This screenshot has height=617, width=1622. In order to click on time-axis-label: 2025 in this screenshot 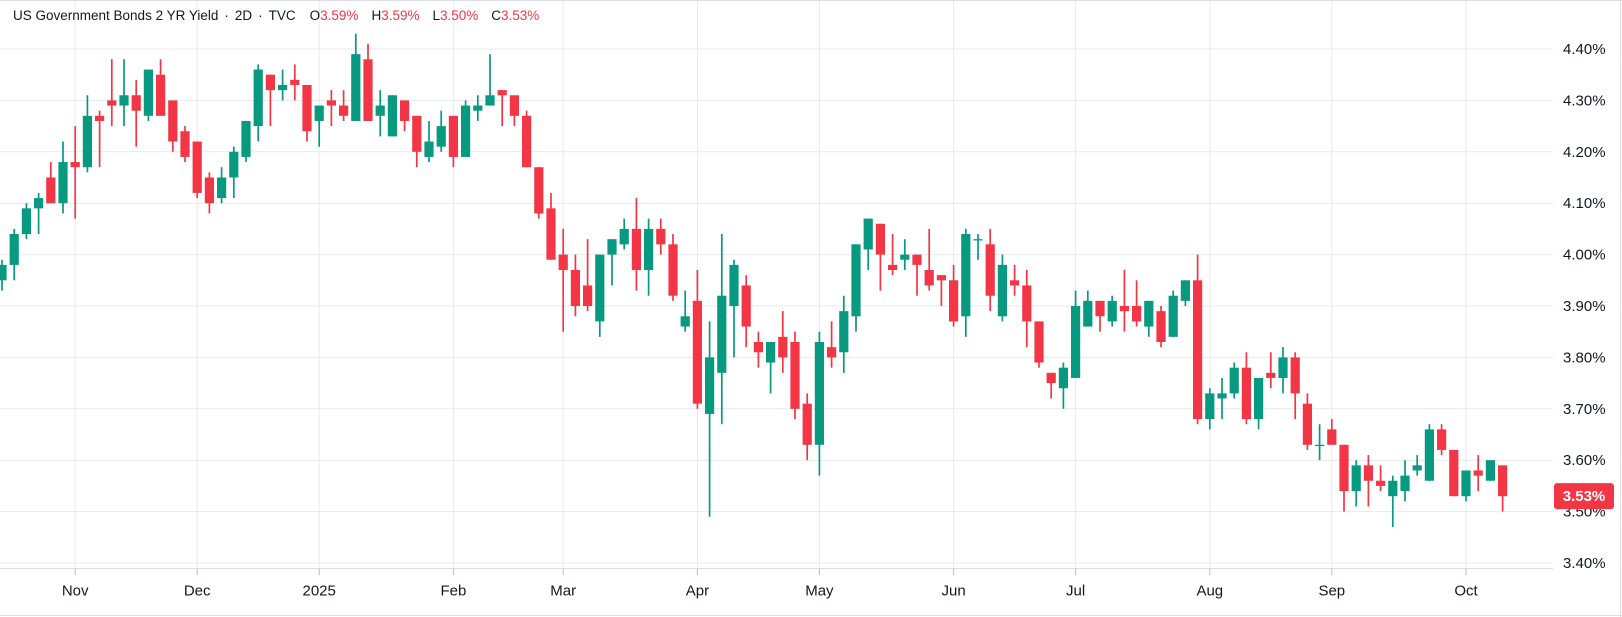, I will do `click(319, 591)`.